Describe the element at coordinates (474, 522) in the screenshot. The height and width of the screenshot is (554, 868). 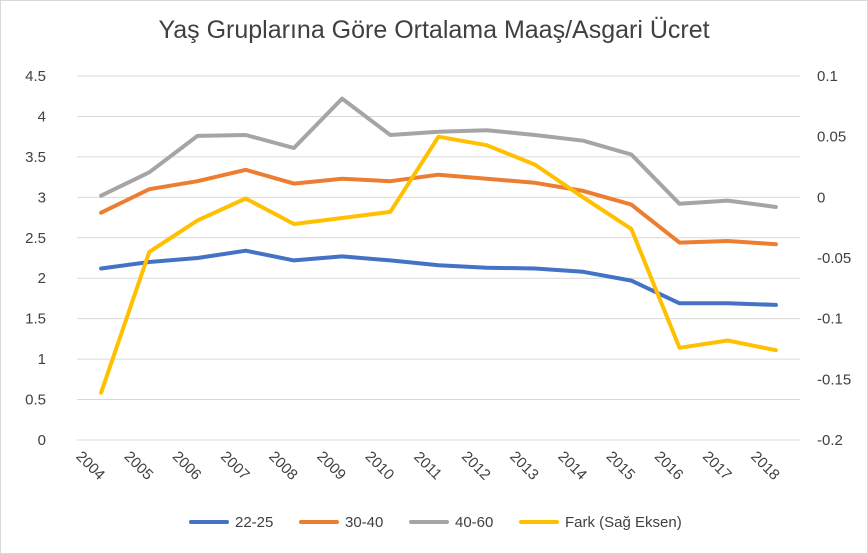
I see `legend-label: 40-60` at that location.